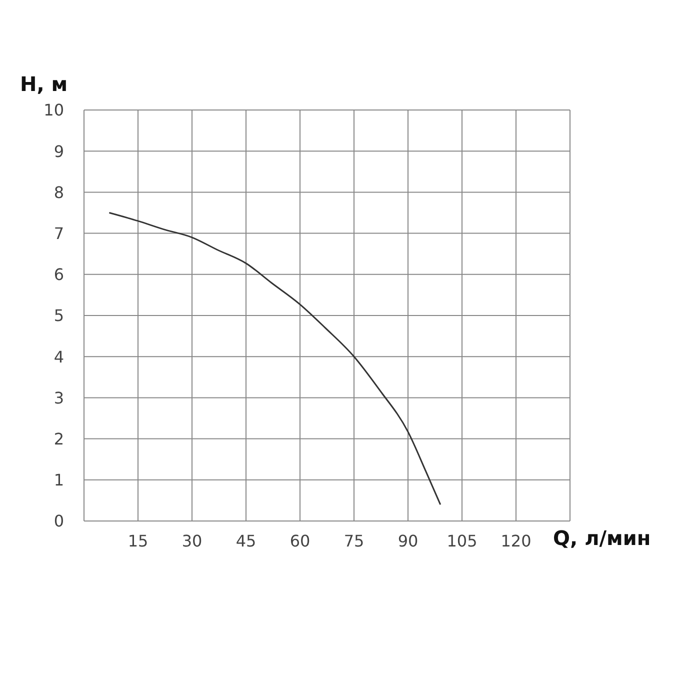  I want to click on y-tick-label: 10, so click(54, 110).